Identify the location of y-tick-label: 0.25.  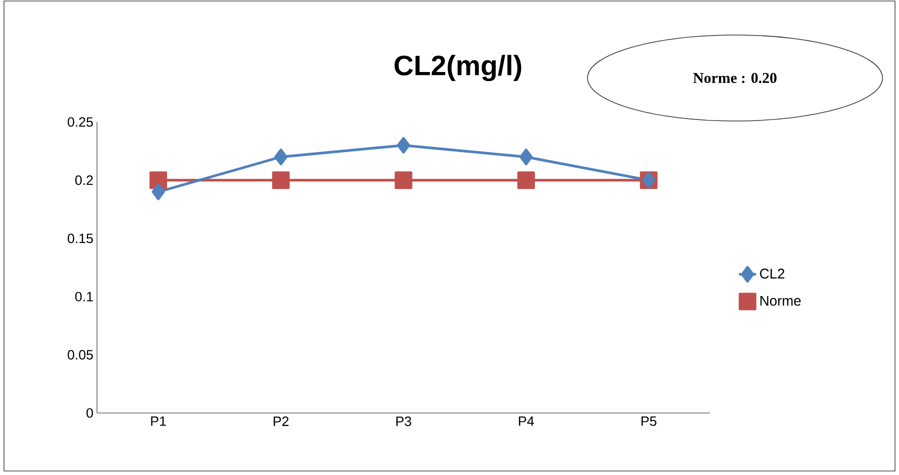
(80, 122).